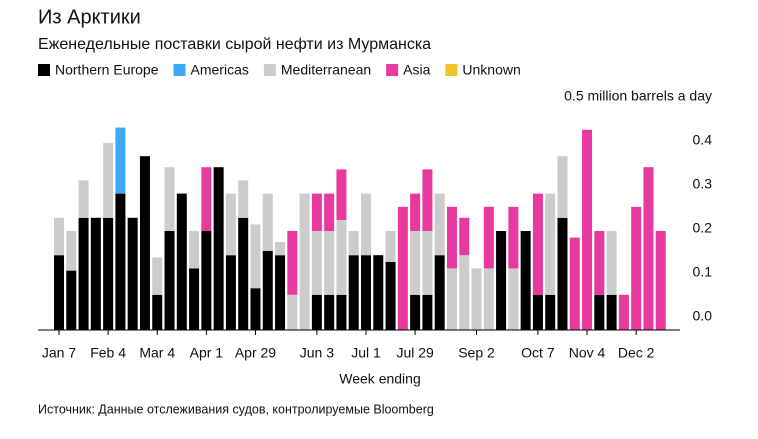  Describe the element at coordinates (491, 70) in the screenshot. I see `legend-label: Unknown` at that location.